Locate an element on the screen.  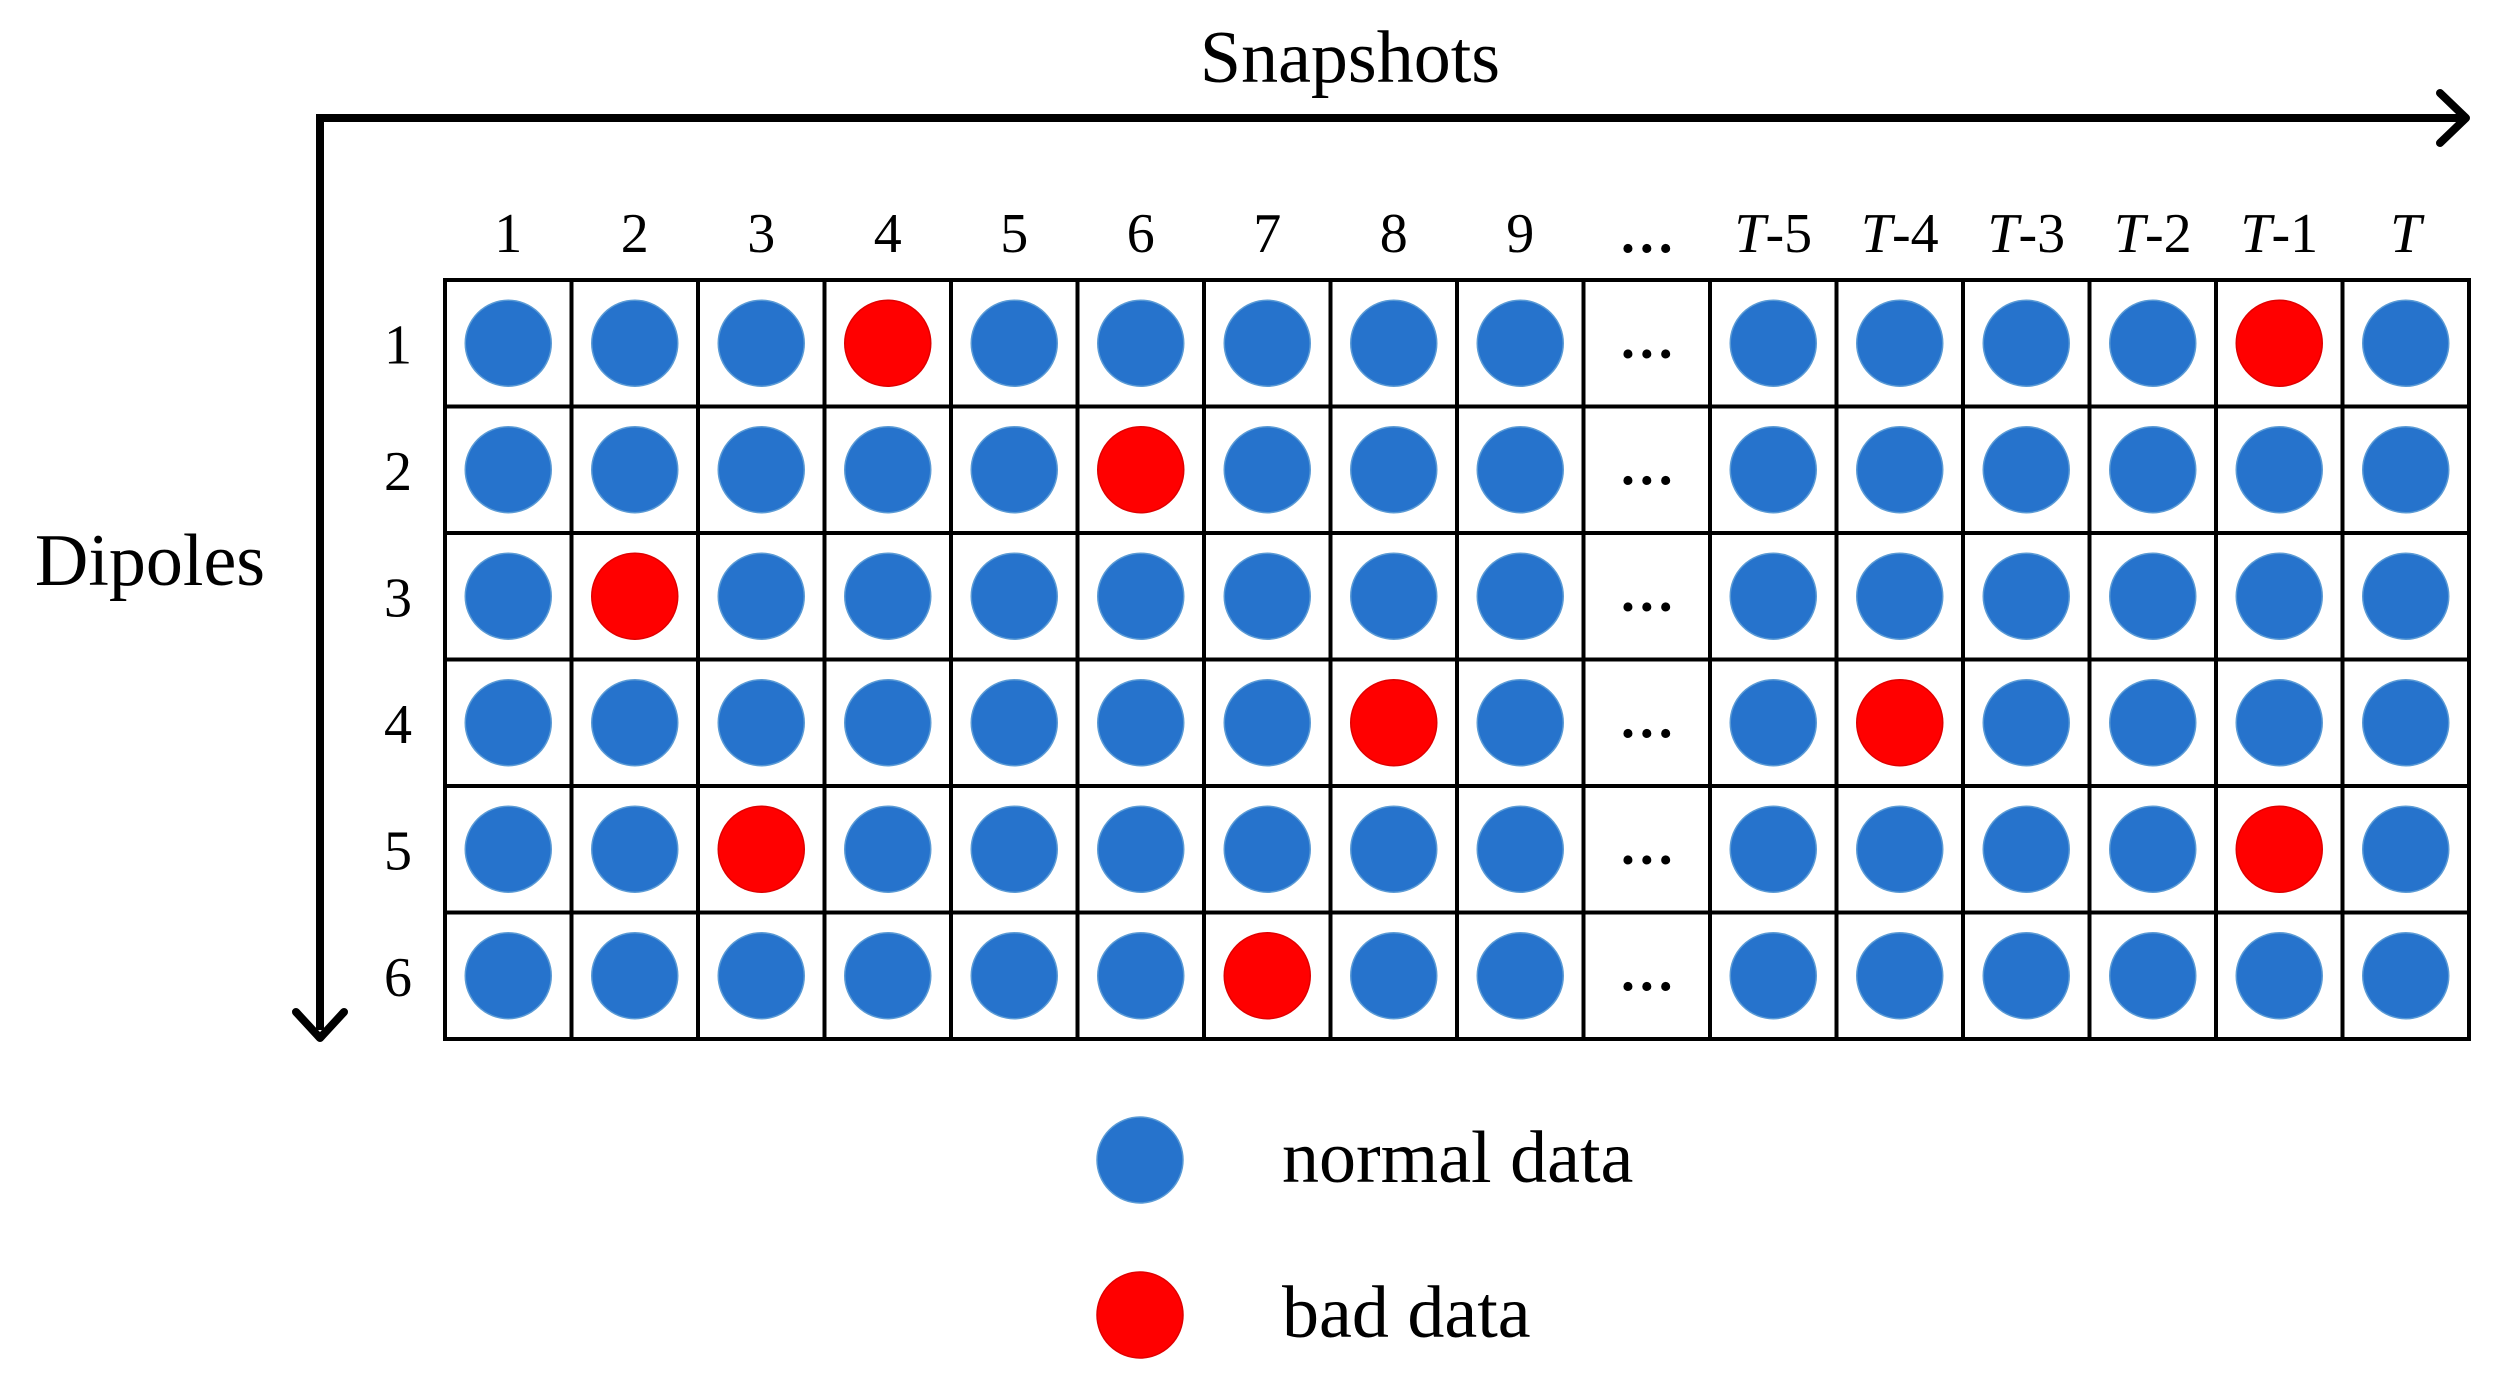
column-label: T-3 is located at coordinates (2026, 234).